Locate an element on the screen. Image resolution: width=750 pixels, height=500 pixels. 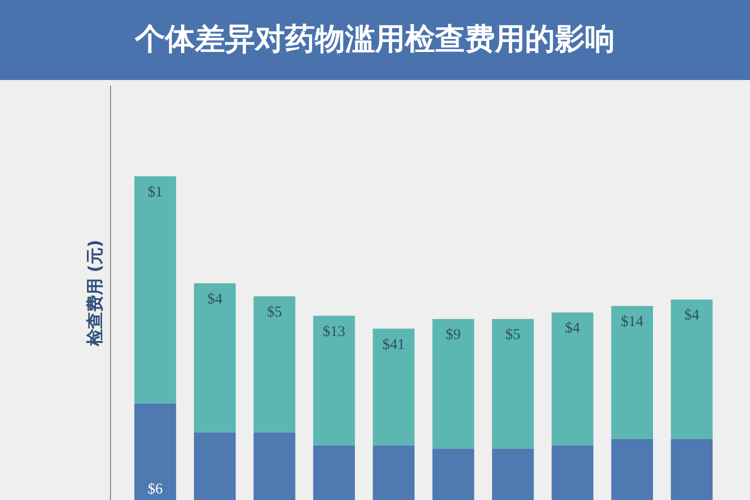
annotation: $41 is located at coordinates (393, 344).